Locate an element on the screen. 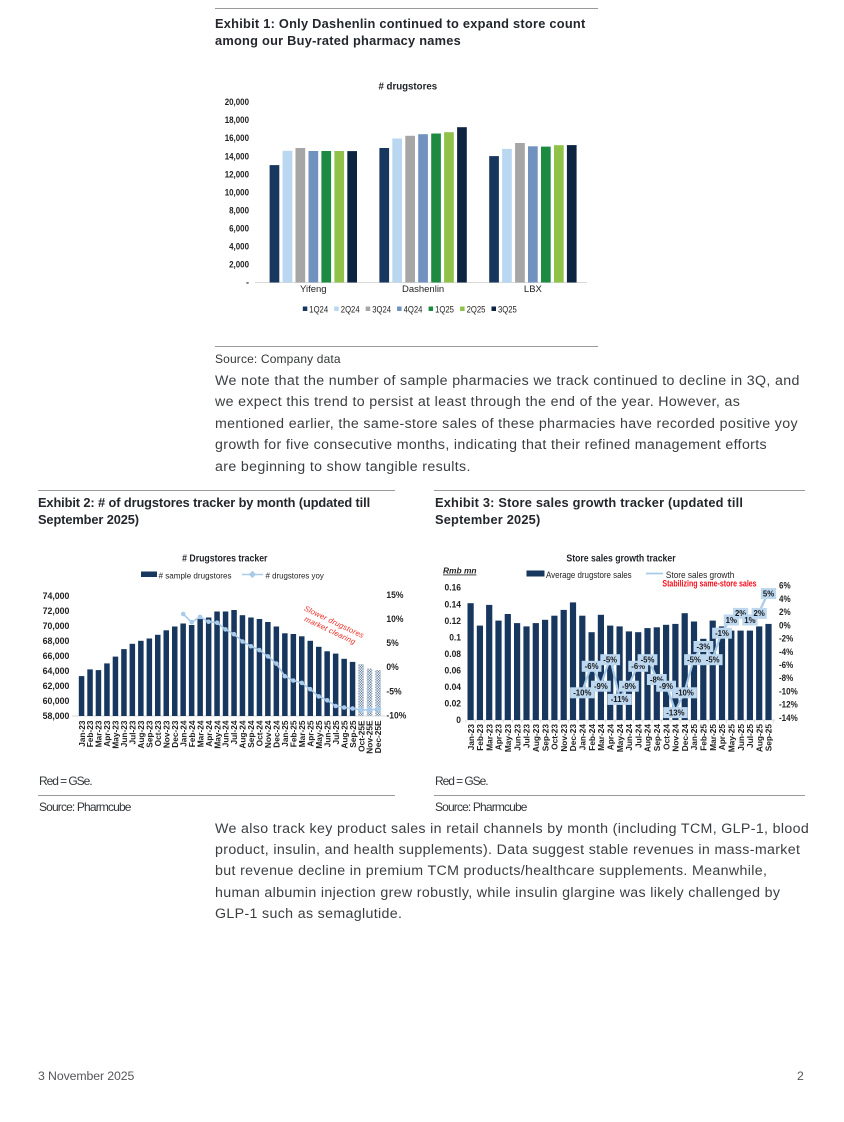 The width and height of the screenshot is (844, 1122). svg-text: Dec-23 is located at coordinates (175, 734).